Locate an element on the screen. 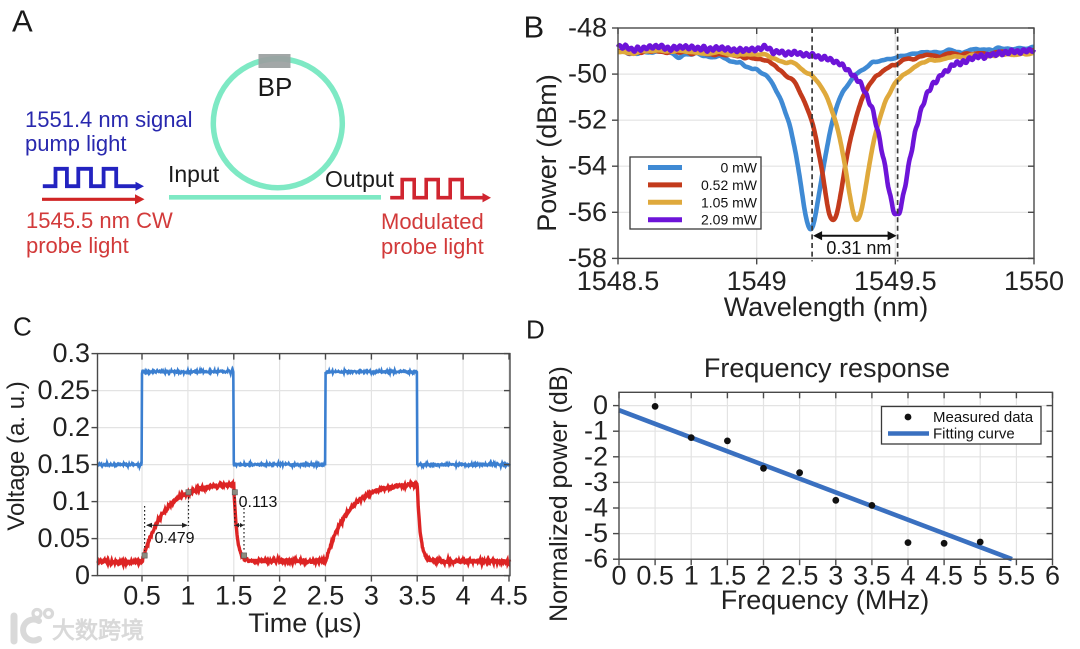 The image size is (1080, 649). svg-text: 0.3 is located at coordinates (71, 353).